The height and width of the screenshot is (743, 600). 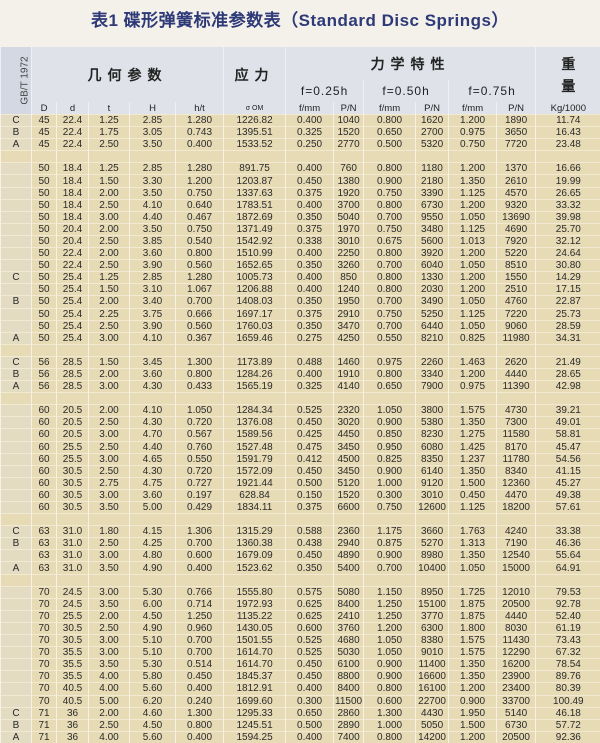 I want to click on table-cell: 6730, so click(x=516, y=725).